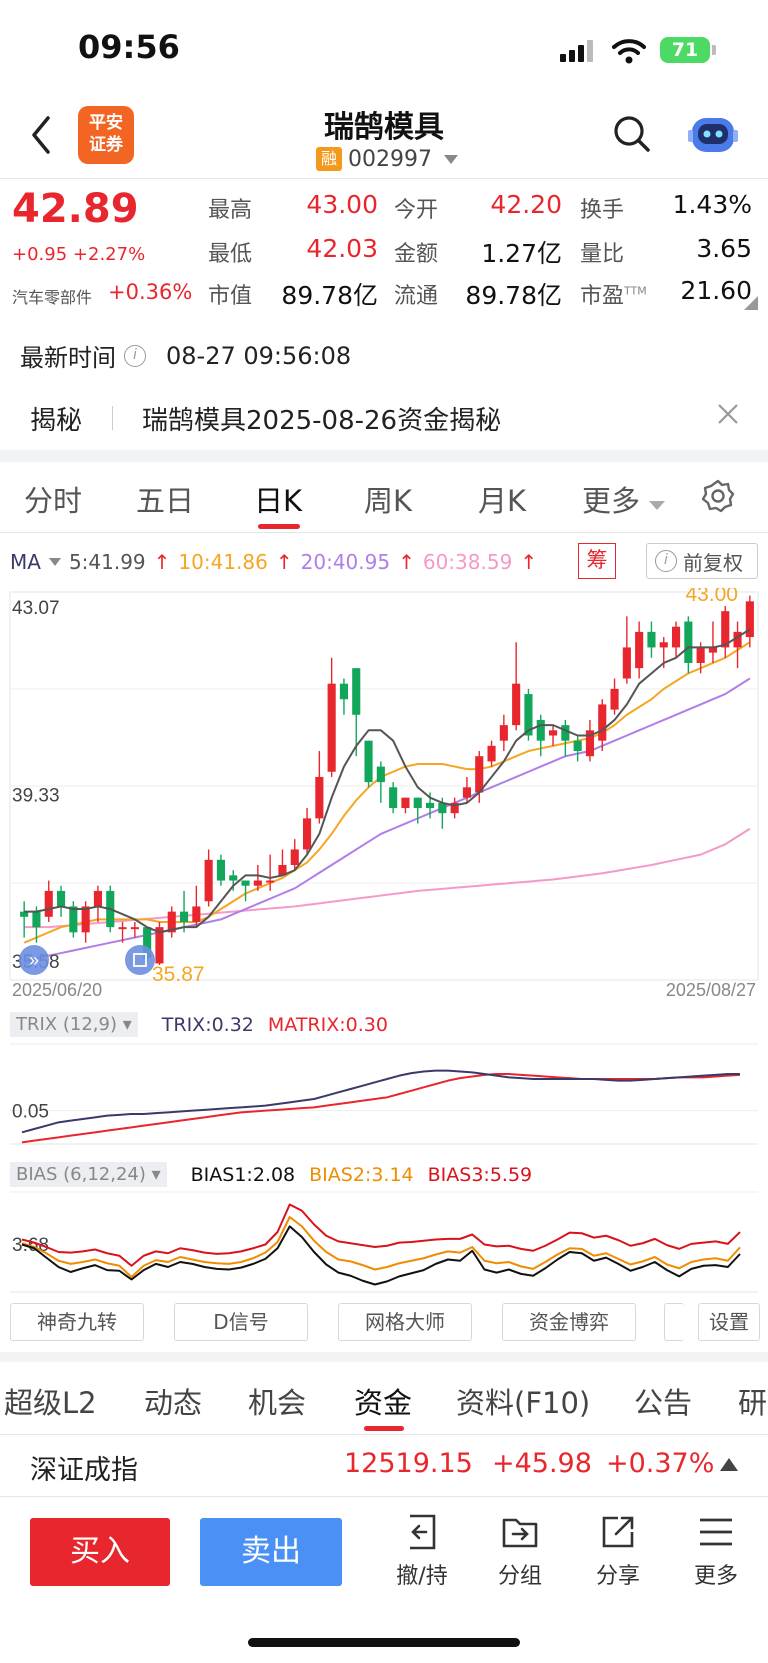 This screenshot has height=1663, width=768. Describe the element at coordinates (753, 1403) in the screenshot. I see `tab-research: 研` at that location.